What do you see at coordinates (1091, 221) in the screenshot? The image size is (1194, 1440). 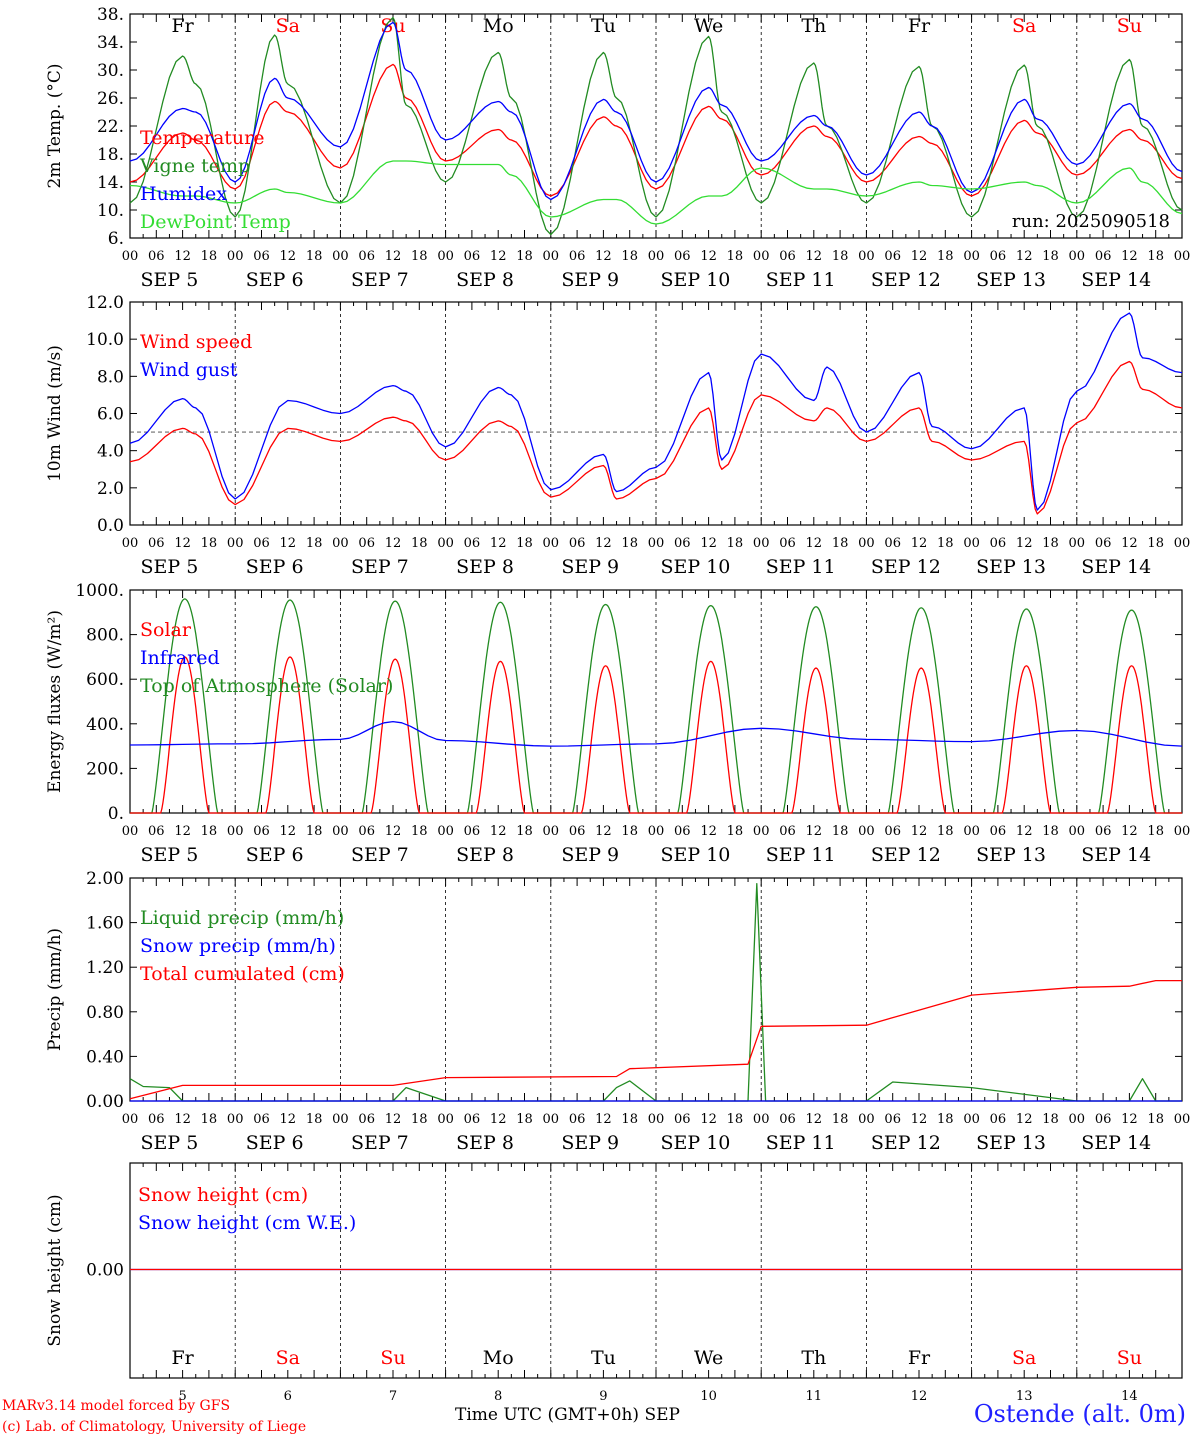 I see `run-label: run: 2025090518` at bounding box center [1091, 221].